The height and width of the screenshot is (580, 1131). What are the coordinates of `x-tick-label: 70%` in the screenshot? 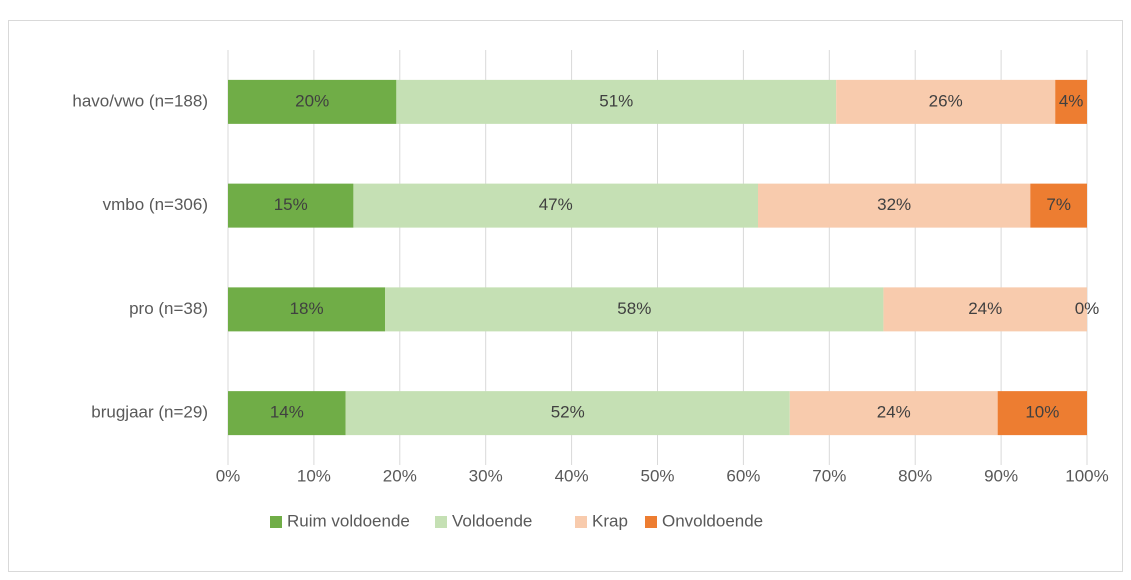 It's located at (829, 475).